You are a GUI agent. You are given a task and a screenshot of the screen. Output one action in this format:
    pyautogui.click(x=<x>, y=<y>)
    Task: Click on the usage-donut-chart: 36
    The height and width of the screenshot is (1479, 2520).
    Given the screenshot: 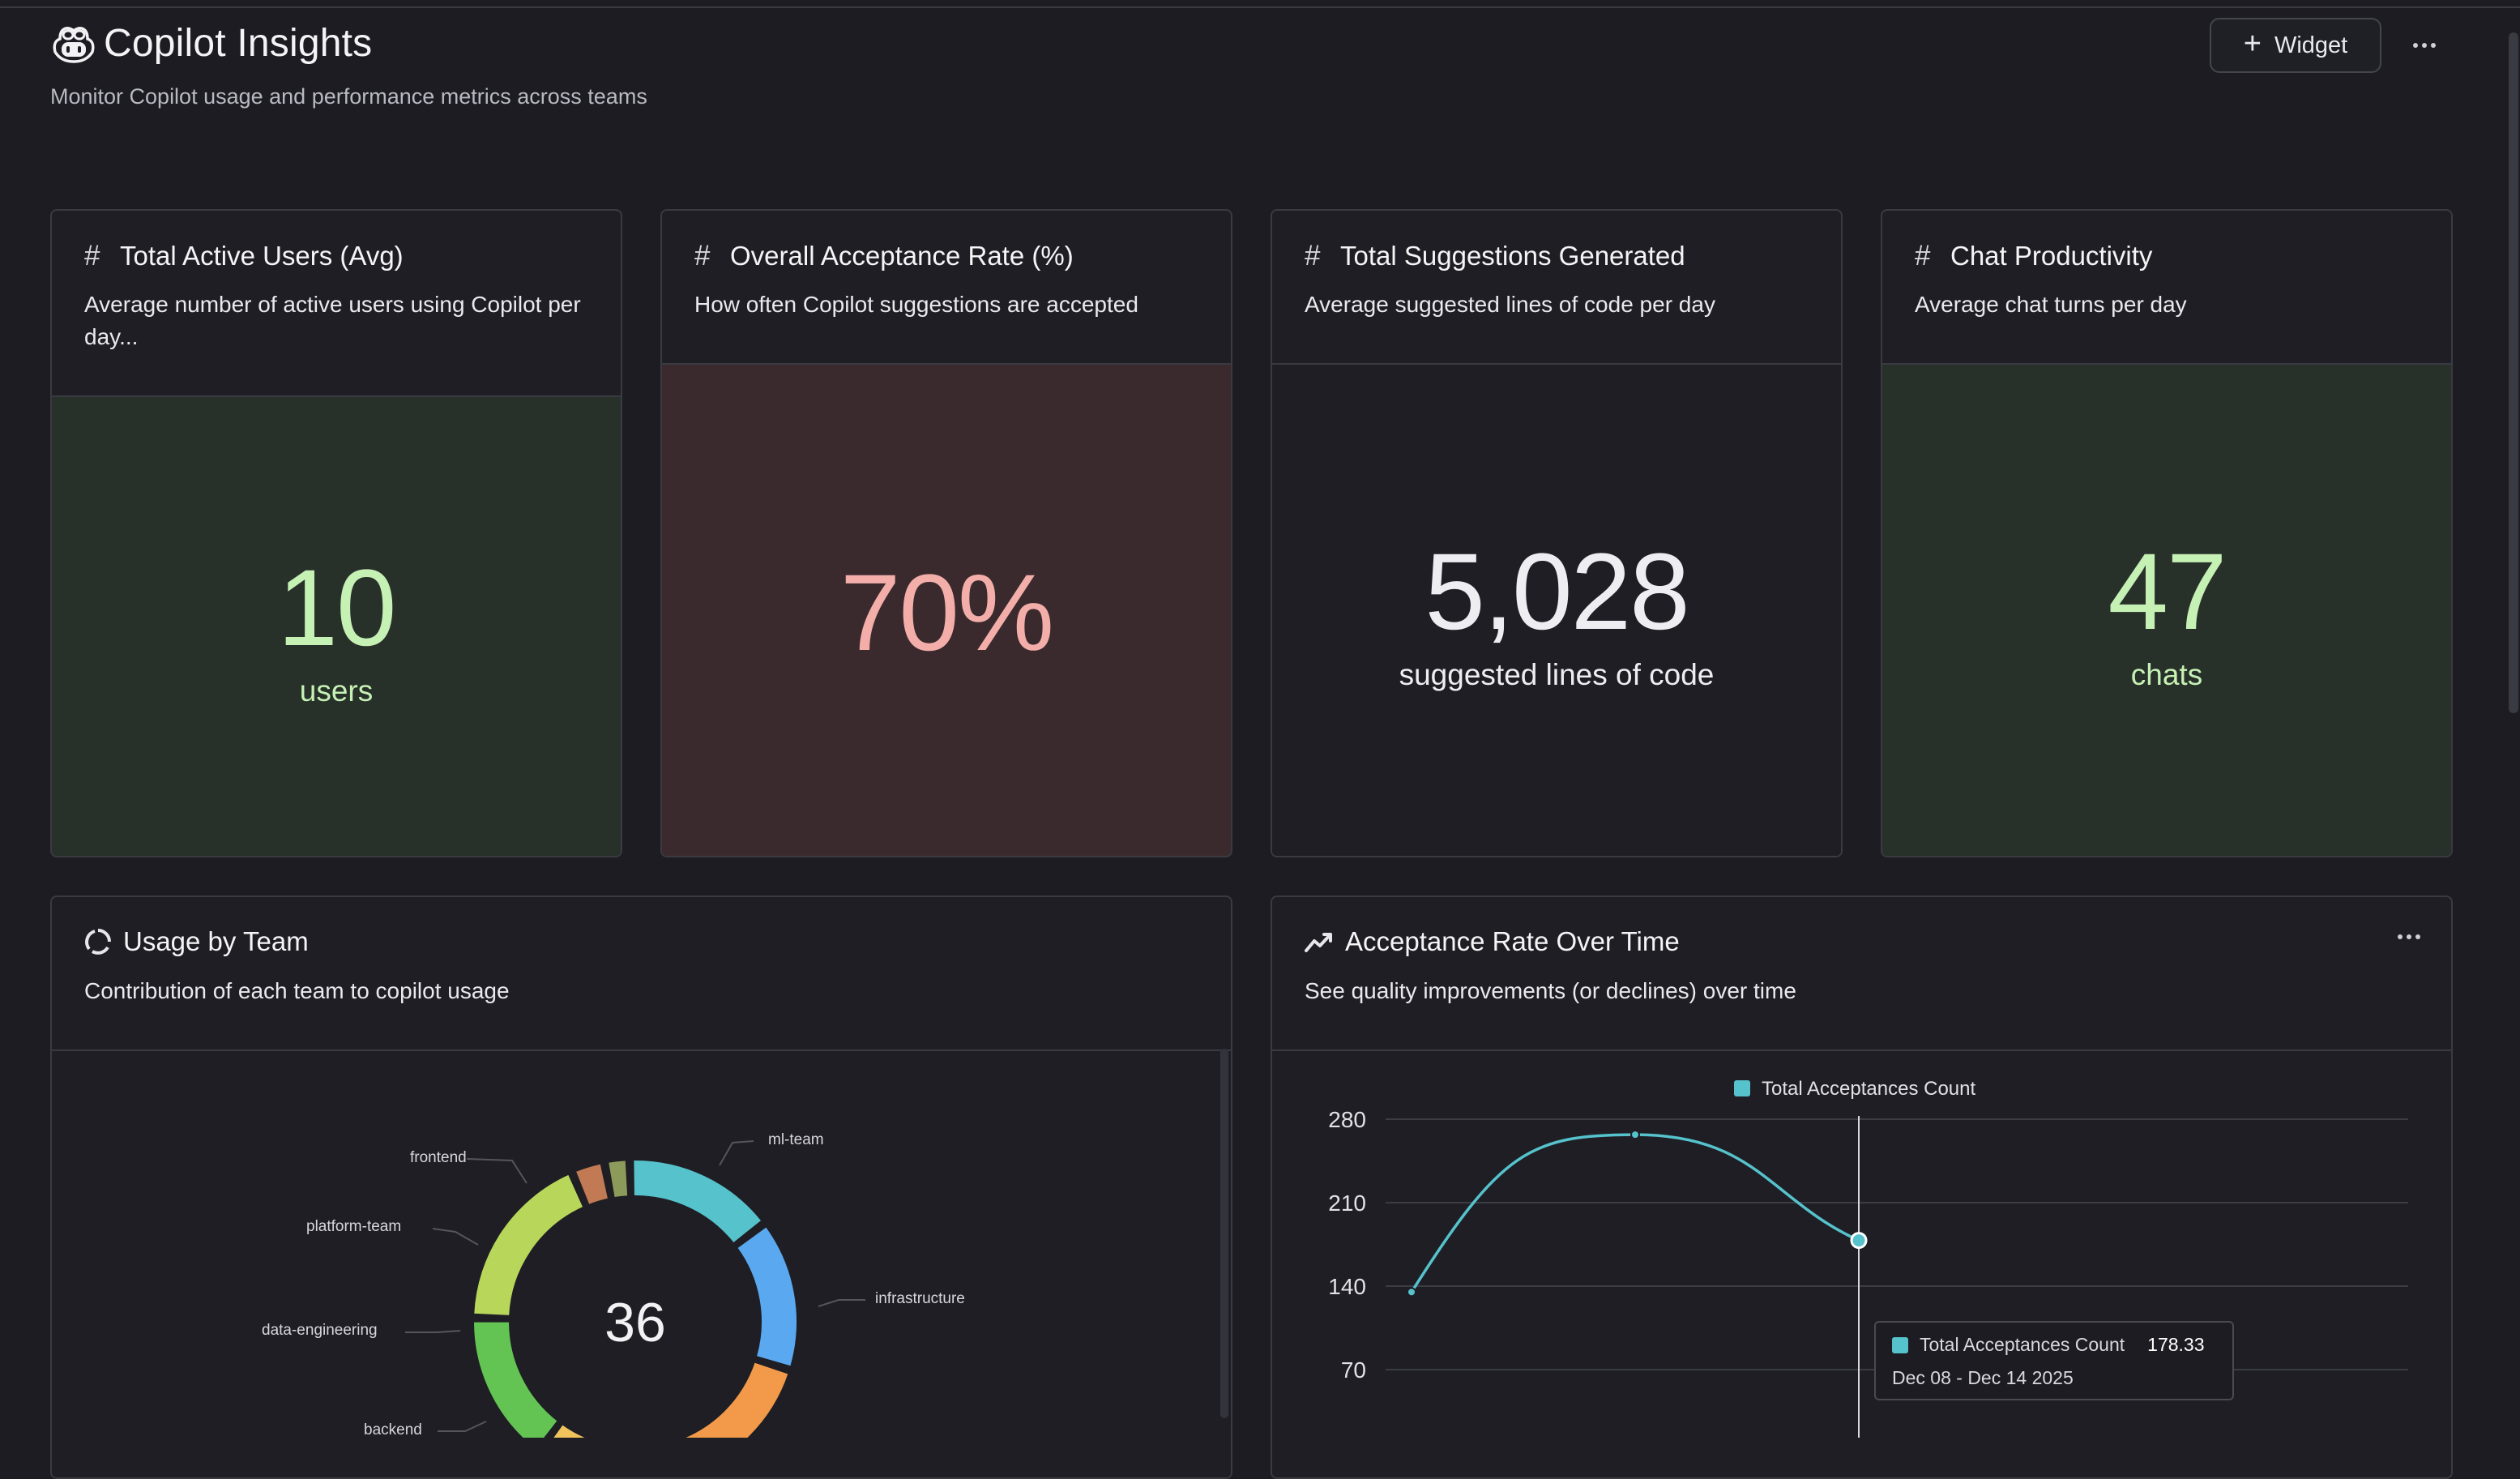 What is the action you would take?
    pyautogui.click(x=635, y=1299)
    